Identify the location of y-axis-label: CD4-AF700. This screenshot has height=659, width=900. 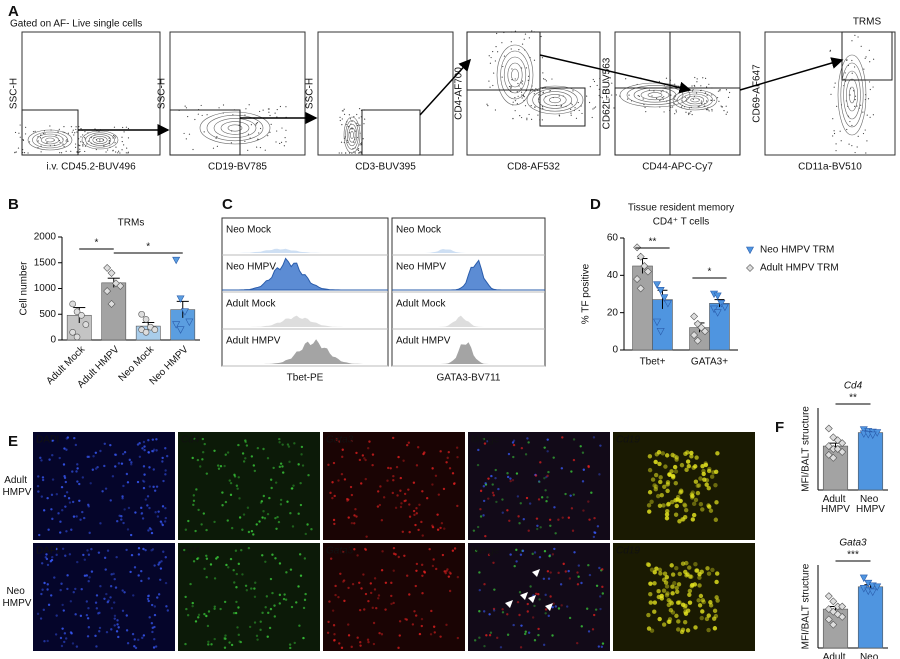
(459, 93).